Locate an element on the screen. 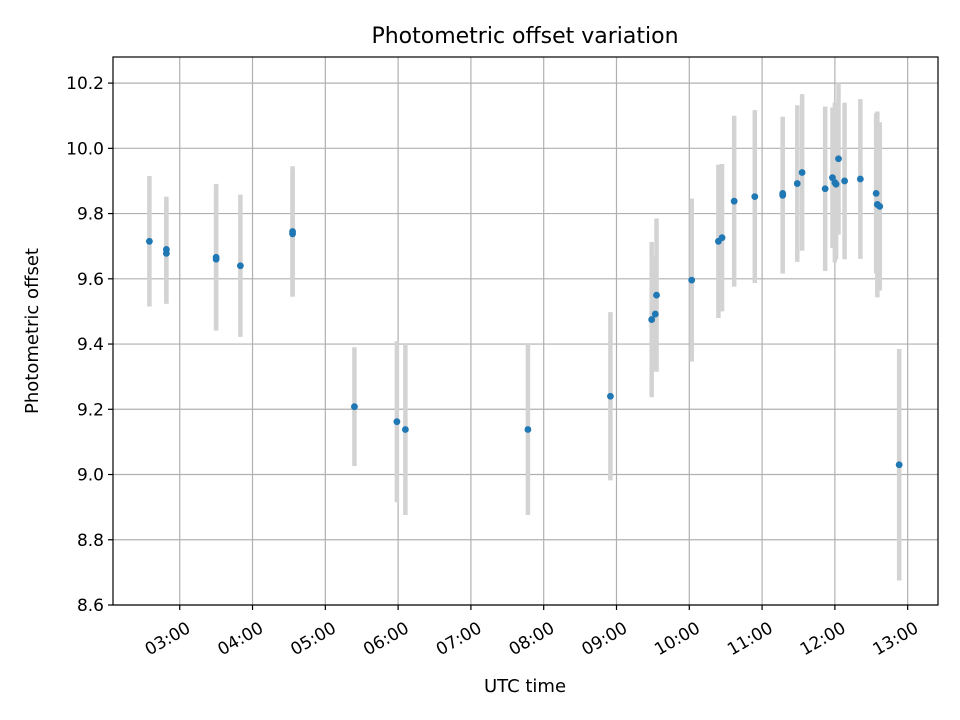 The height and width of the screenshot is (720, 960). y-tick-label: 8.6 is located at coordinates (90, 606).